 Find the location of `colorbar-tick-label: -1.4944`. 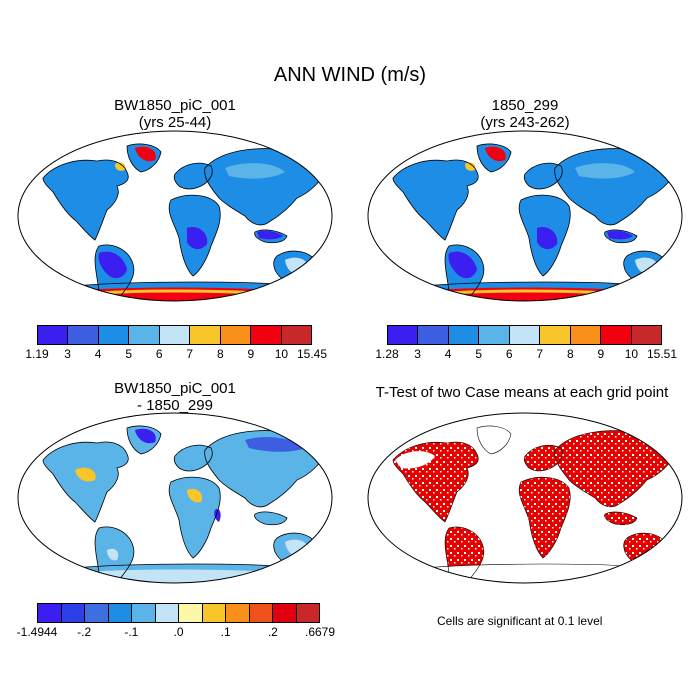

colorbar-tick-label: -1.4944 is located at coordinates (37, 632).